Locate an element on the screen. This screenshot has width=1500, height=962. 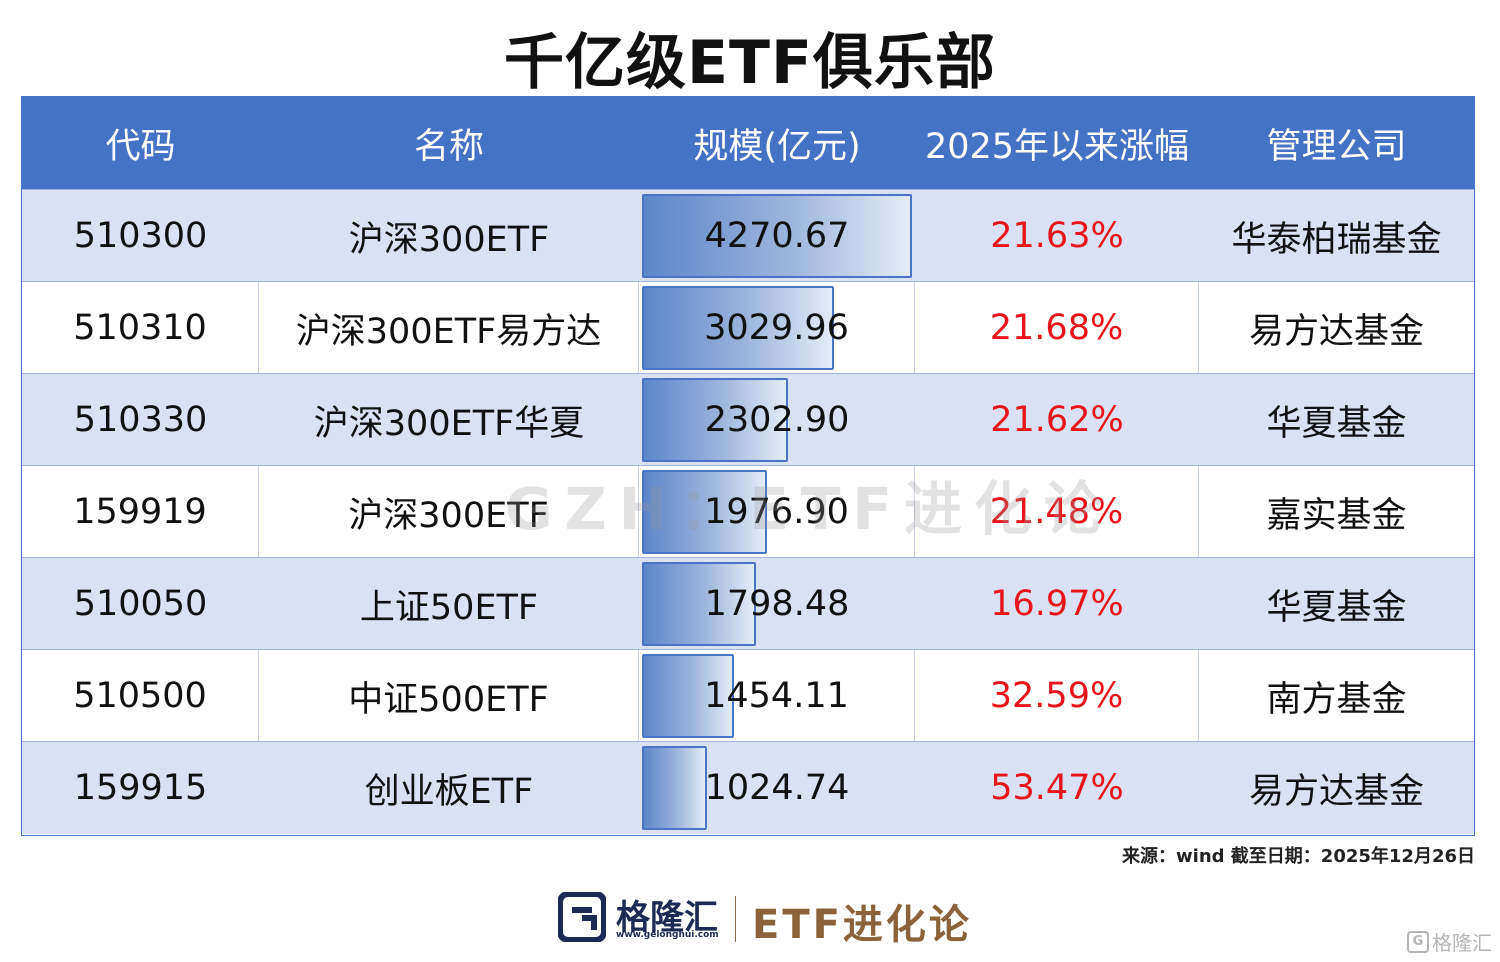
scale-value: 2302.90 is located at coordinates (777, 420).